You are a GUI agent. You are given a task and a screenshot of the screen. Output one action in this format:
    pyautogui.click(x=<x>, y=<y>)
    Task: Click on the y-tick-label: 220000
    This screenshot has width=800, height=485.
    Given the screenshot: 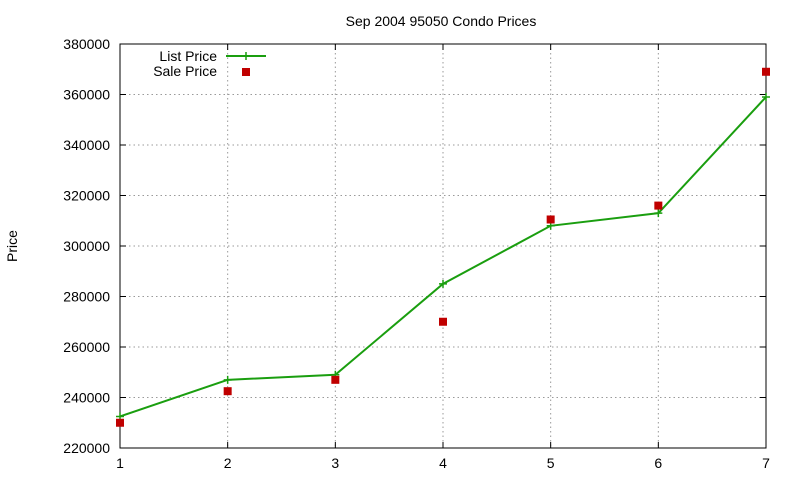 What is the action you would take?
    pyautogui.click(x=86, y=448)
    